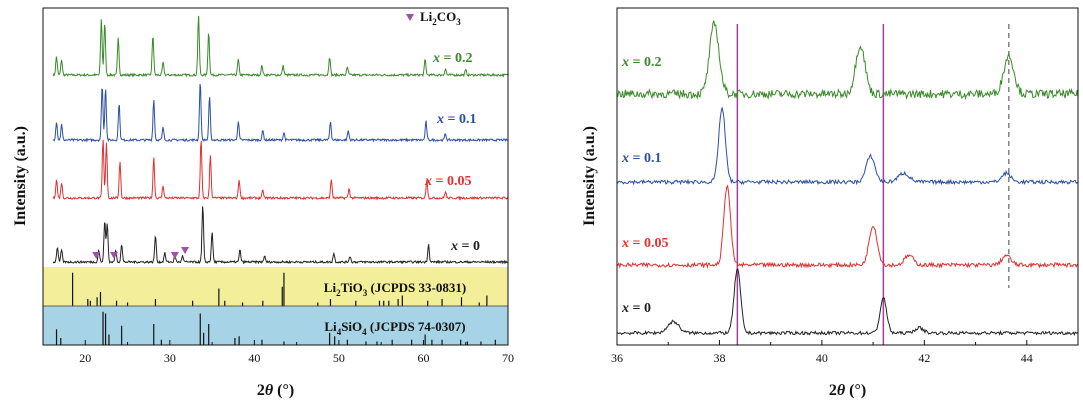  I want to click on x-tick-label: 38, so click(719, 358).